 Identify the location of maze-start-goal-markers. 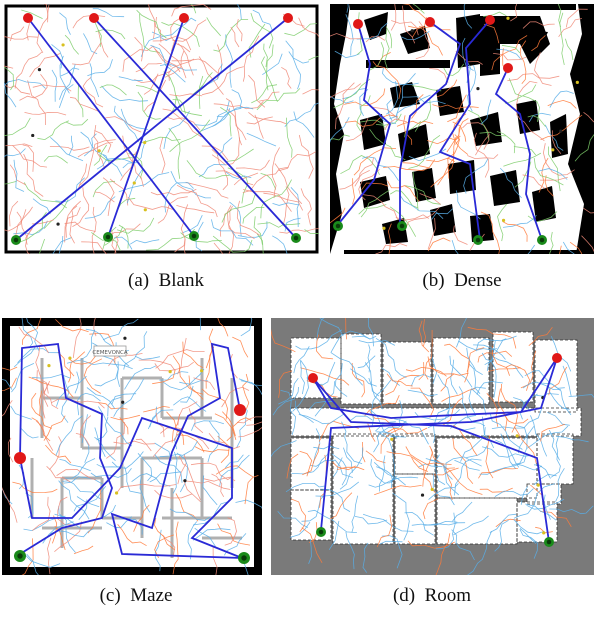
(132, 484).